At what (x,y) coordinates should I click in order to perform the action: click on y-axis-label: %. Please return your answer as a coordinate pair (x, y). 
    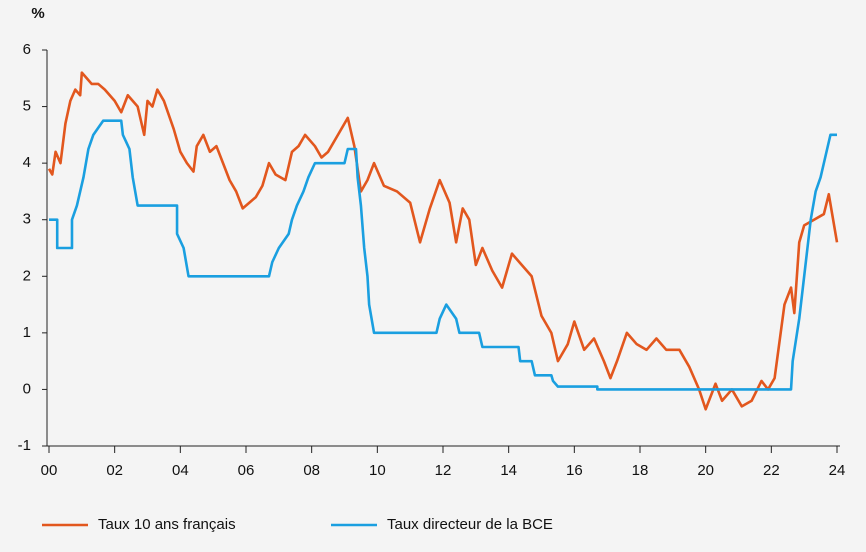
    Looking at the image, I should click on (37, 13).